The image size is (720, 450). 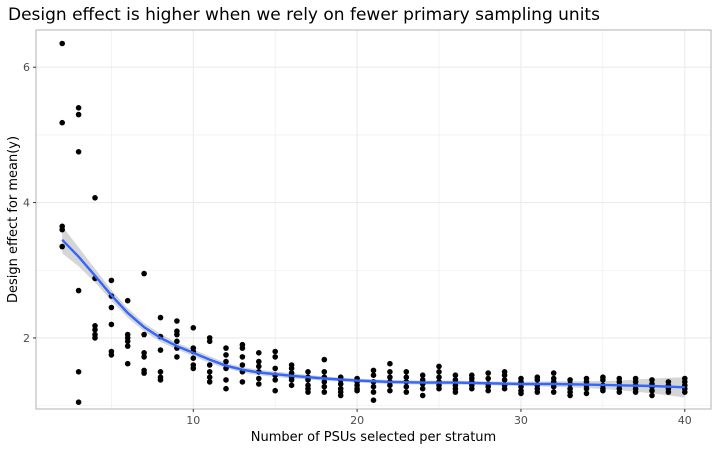 What do you see at coordinates (357, 420) in the screenshot?
I see `x-tick-label: 20` at bounding box center [357, 420].